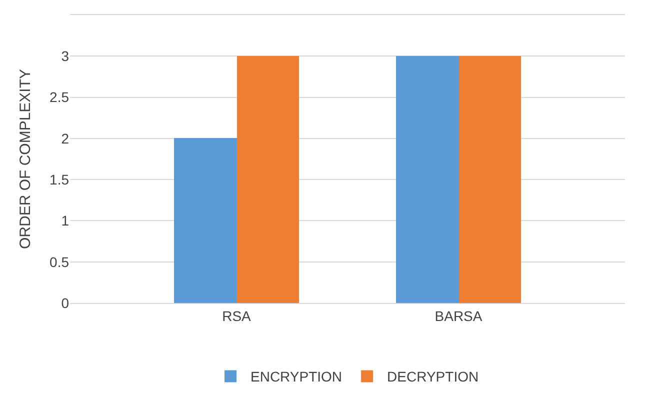  I want to click on x-tick-label: BARSA, so click(458, 316).